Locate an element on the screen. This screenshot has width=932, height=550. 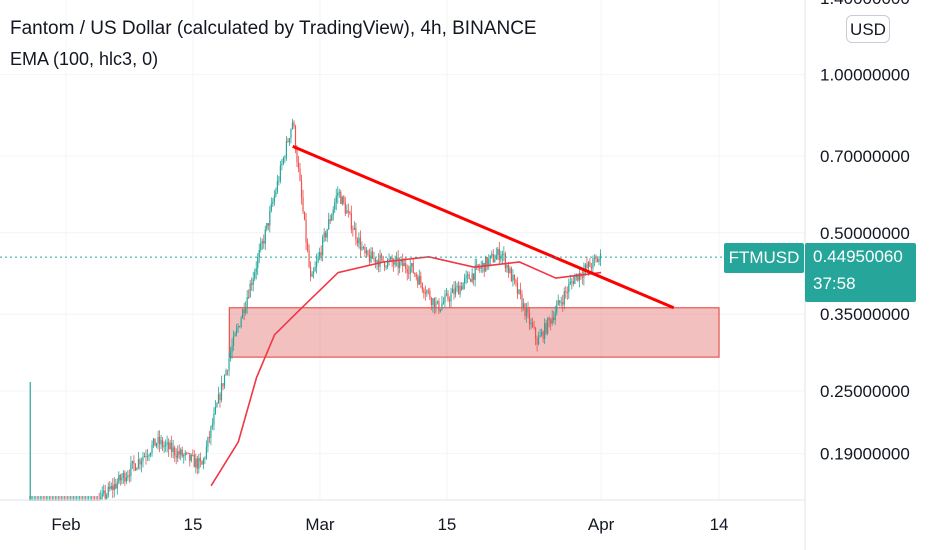
indicator-legend: EMA (100, hlc3, 0) is located at coordinates (84, 59).